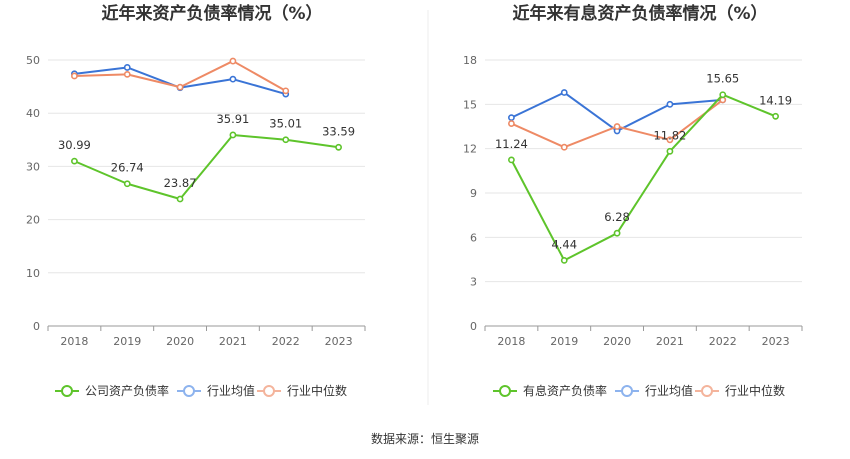 The image size is (850, 459). I want to click on left-x-tick-label: 2019, so click(127, 341).